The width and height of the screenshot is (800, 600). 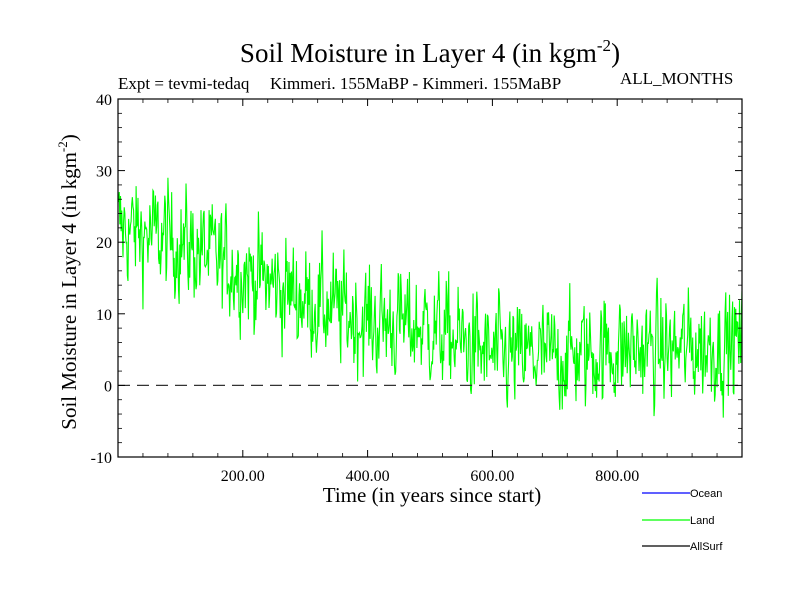 I want to click on legend-label-allsurf: AllSurf, so click(x=706, y=547).